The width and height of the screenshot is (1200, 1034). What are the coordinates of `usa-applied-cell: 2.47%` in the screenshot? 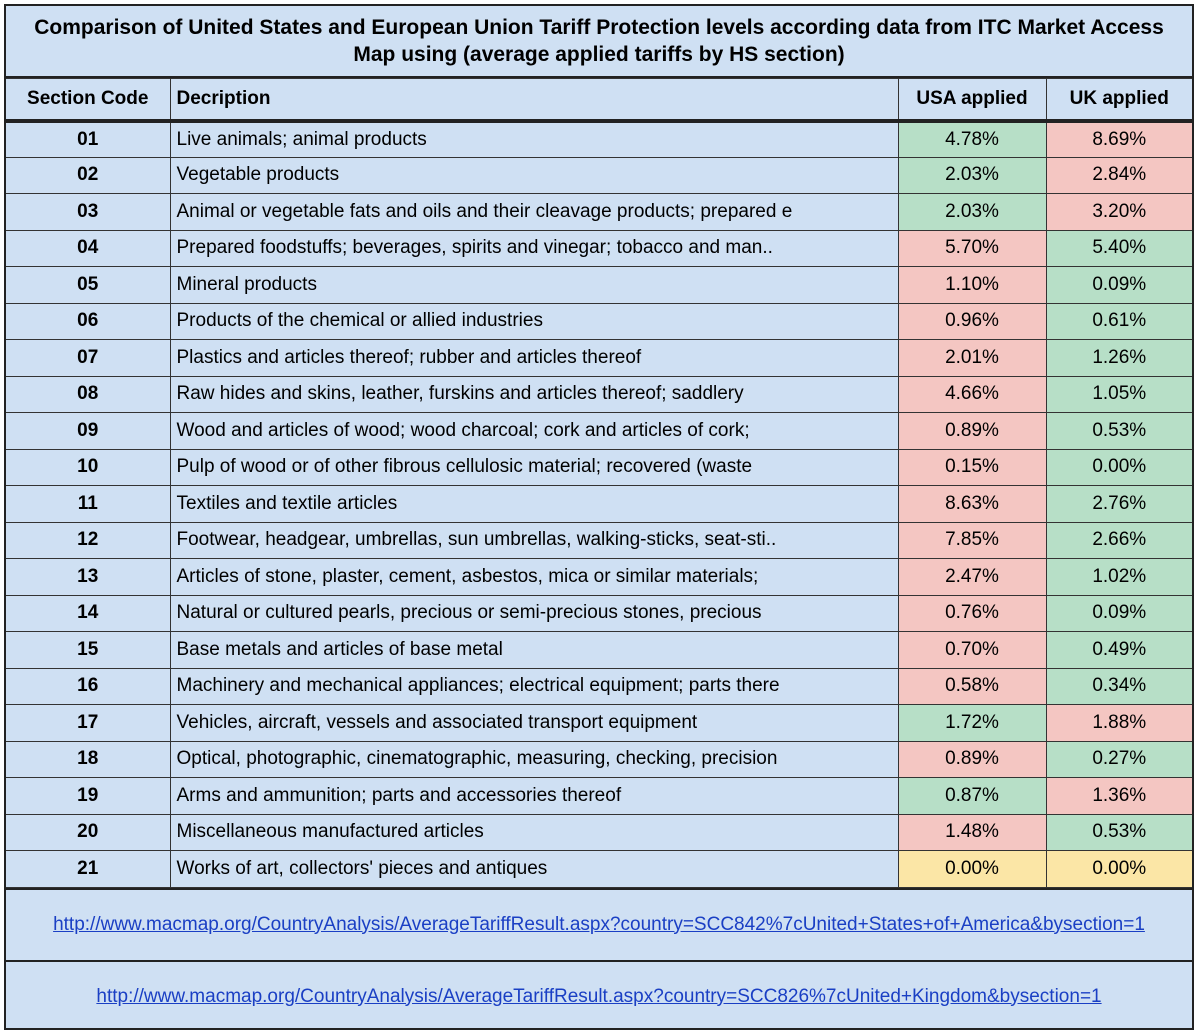 It's located at (972, 577).